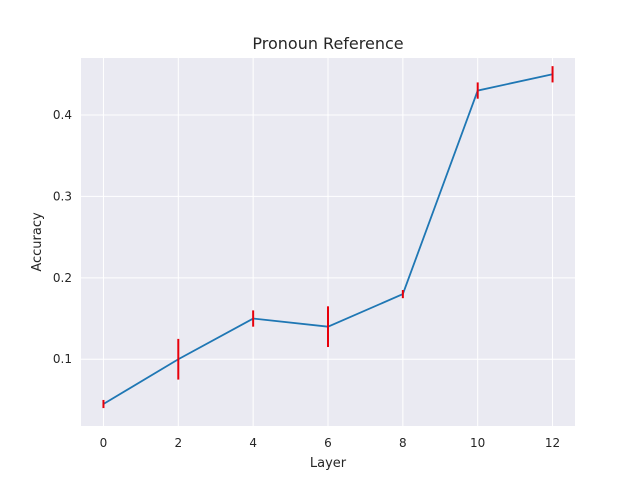  Describe the element at coordinates (253, 443) in the screenshot. I see `x-tick-label: 4` at that location.